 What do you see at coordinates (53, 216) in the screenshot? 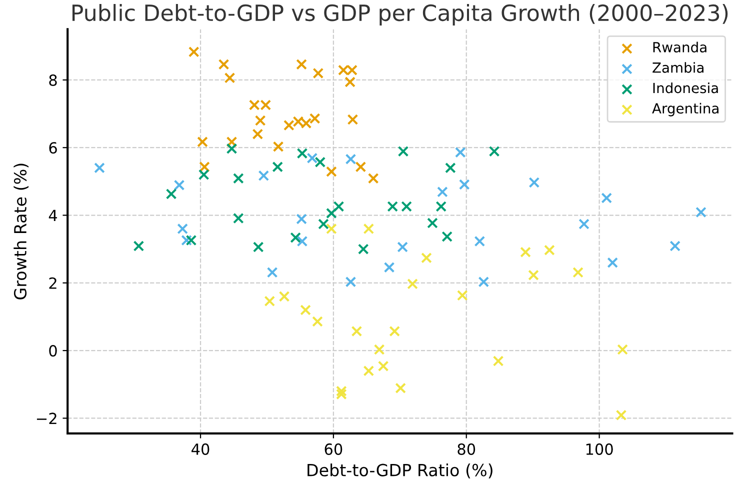
I see `y-tick-label: 4` at bounding box center [53, 216].